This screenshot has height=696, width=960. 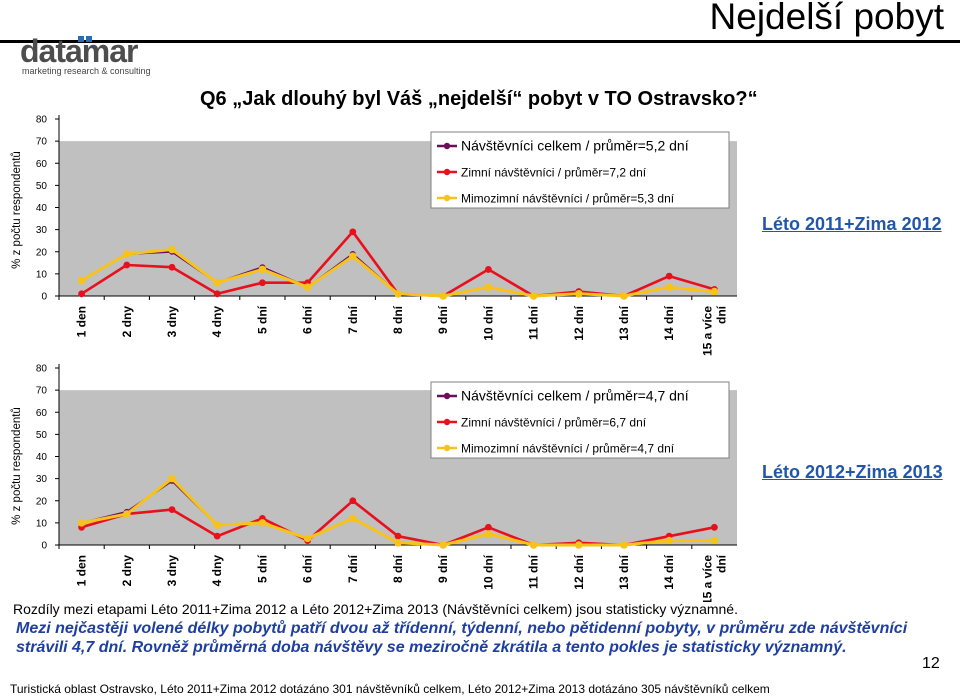 What do you see at coordinates (554, 173) in the screenshot?
I see `legend-entry: Zimní návštěvníci / průměr=7,2 dní` at bounding box center [554, 173].